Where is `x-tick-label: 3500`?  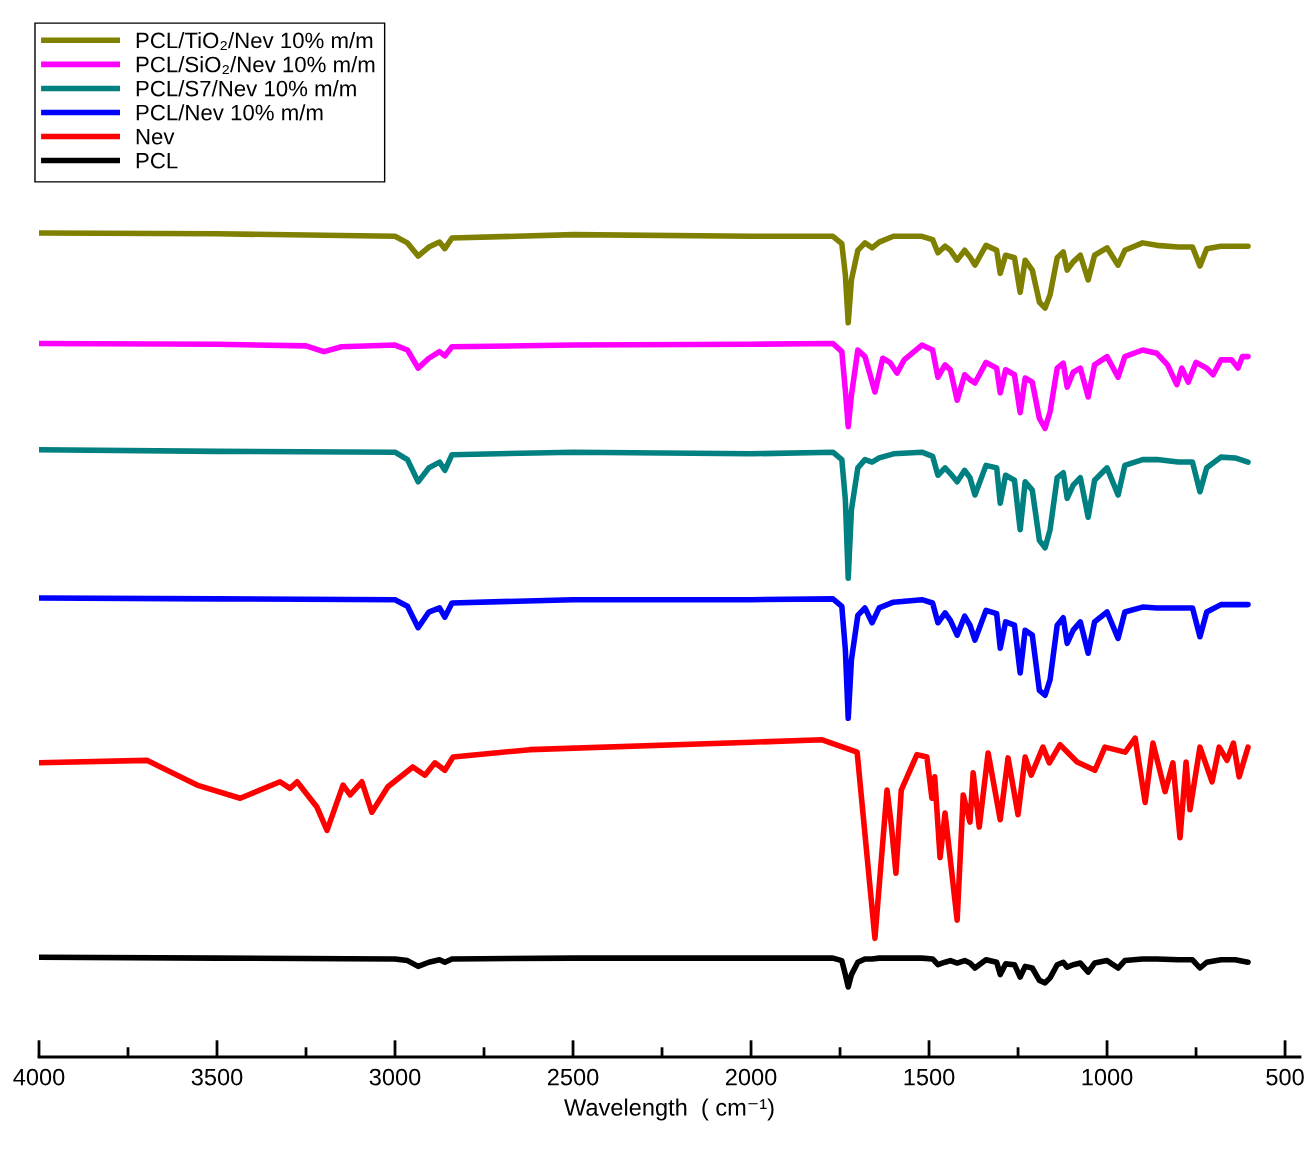 x-tick-label: 3500 is located at coordinates (217, 1077).